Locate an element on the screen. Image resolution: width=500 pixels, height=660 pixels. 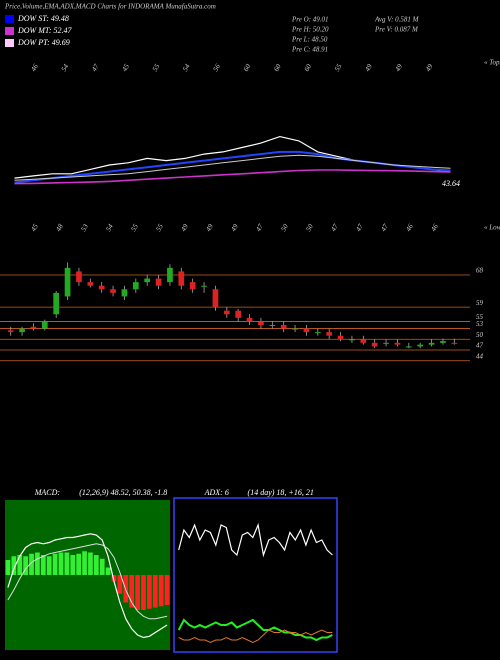
panel-title: MACD: is located at coordinates (47, 492).